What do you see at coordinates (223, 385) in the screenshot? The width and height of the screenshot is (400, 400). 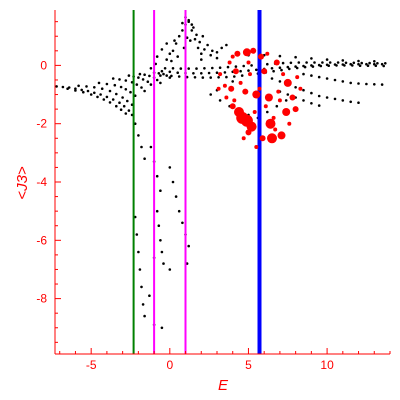 I see `x-axis-title: E` at bounding box center [223, 385].